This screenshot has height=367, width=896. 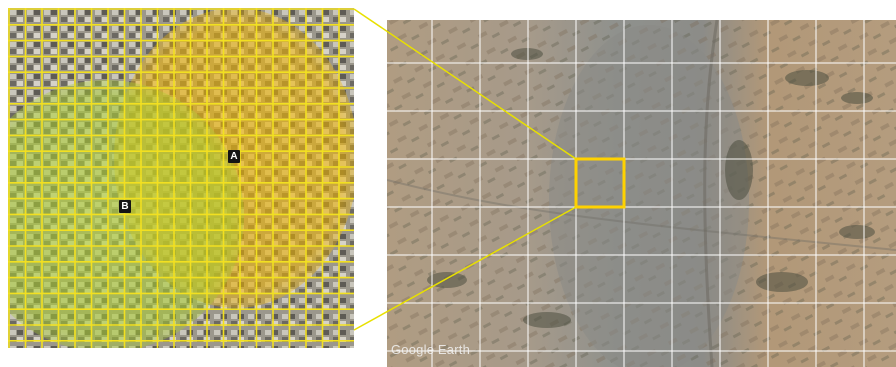 What do you see at coordinates (431, 349) in the screenshot?
I see `google-earth-watermark: Google Earth` at bounding box center [431, 349].